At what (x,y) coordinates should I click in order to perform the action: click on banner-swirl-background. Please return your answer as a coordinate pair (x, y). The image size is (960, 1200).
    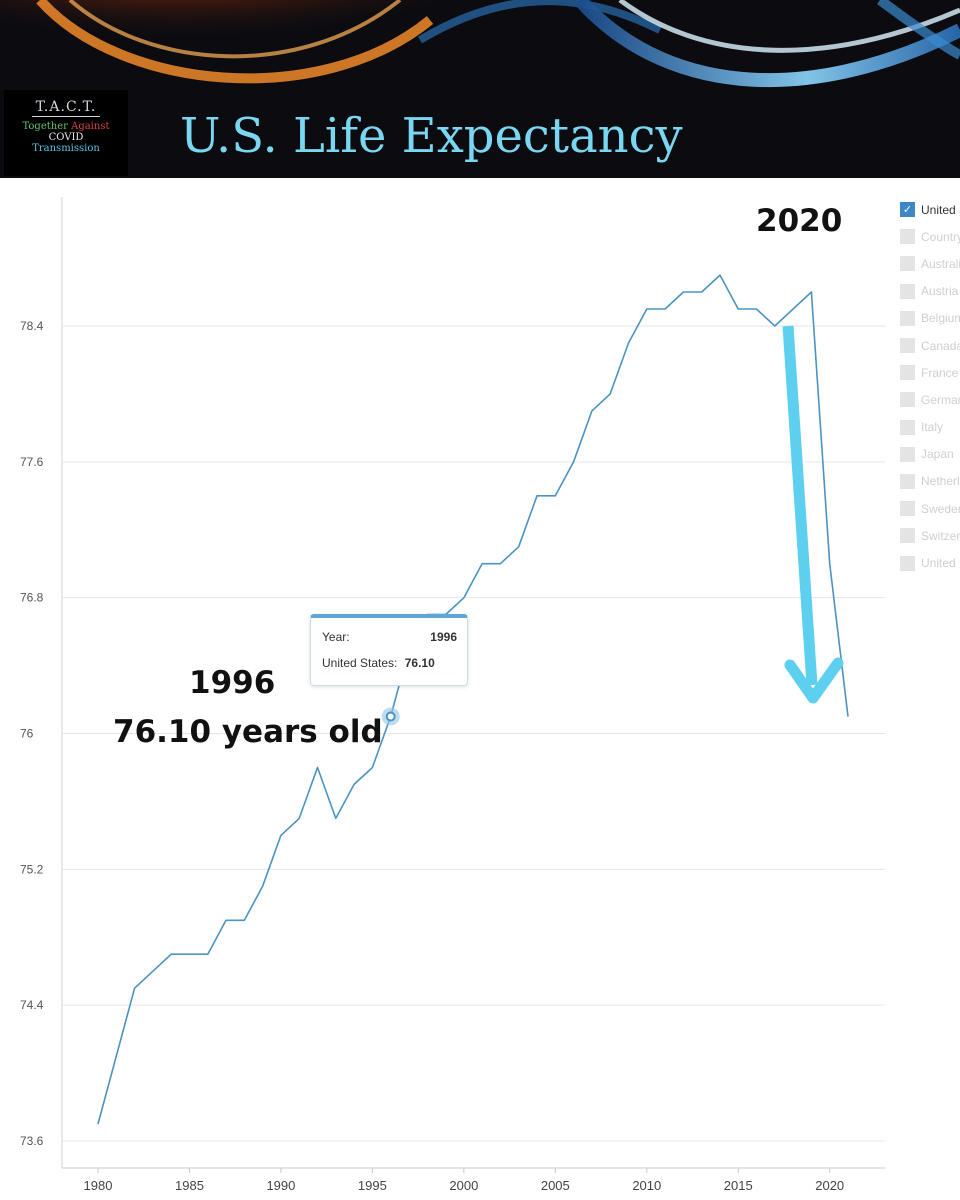
    Looking at the image, I should click on (480, 89).